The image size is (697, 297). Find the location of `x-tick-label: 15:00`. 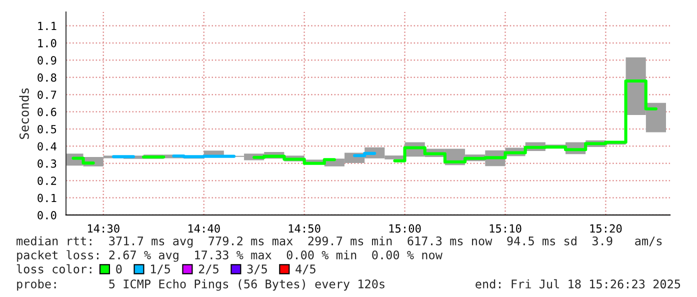

x-tick-label: 15:00 is located at coordinates (405, 228).